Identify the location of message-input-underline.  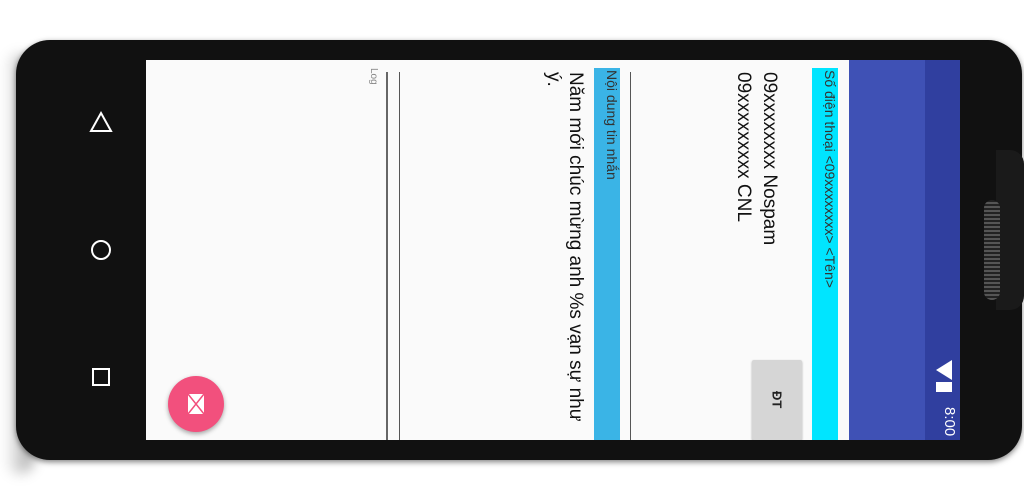
(399, 256).